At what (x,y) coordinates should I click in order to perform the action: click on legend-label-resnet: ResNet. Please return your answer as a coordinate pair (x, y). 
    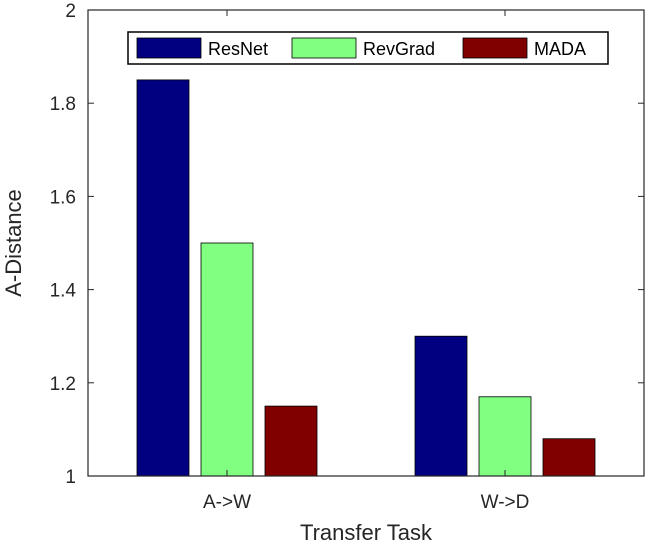
    Looking at the image, I should click on (238, 49).